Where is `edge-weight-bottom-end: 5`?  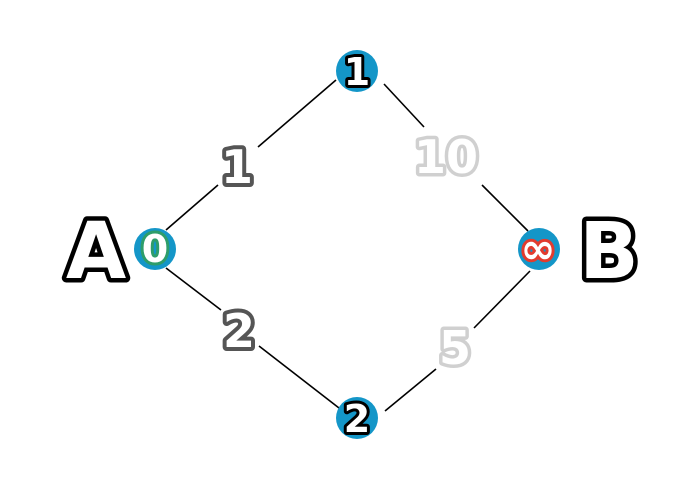 edge-weight-bottom-end: 5 is located at coordinates (455, 348).